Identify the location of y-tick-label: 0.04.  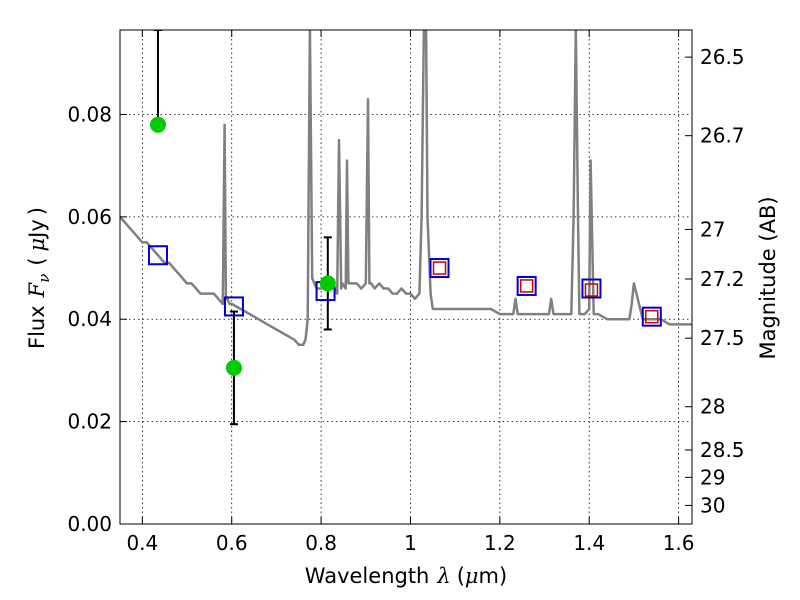
(89, 319).